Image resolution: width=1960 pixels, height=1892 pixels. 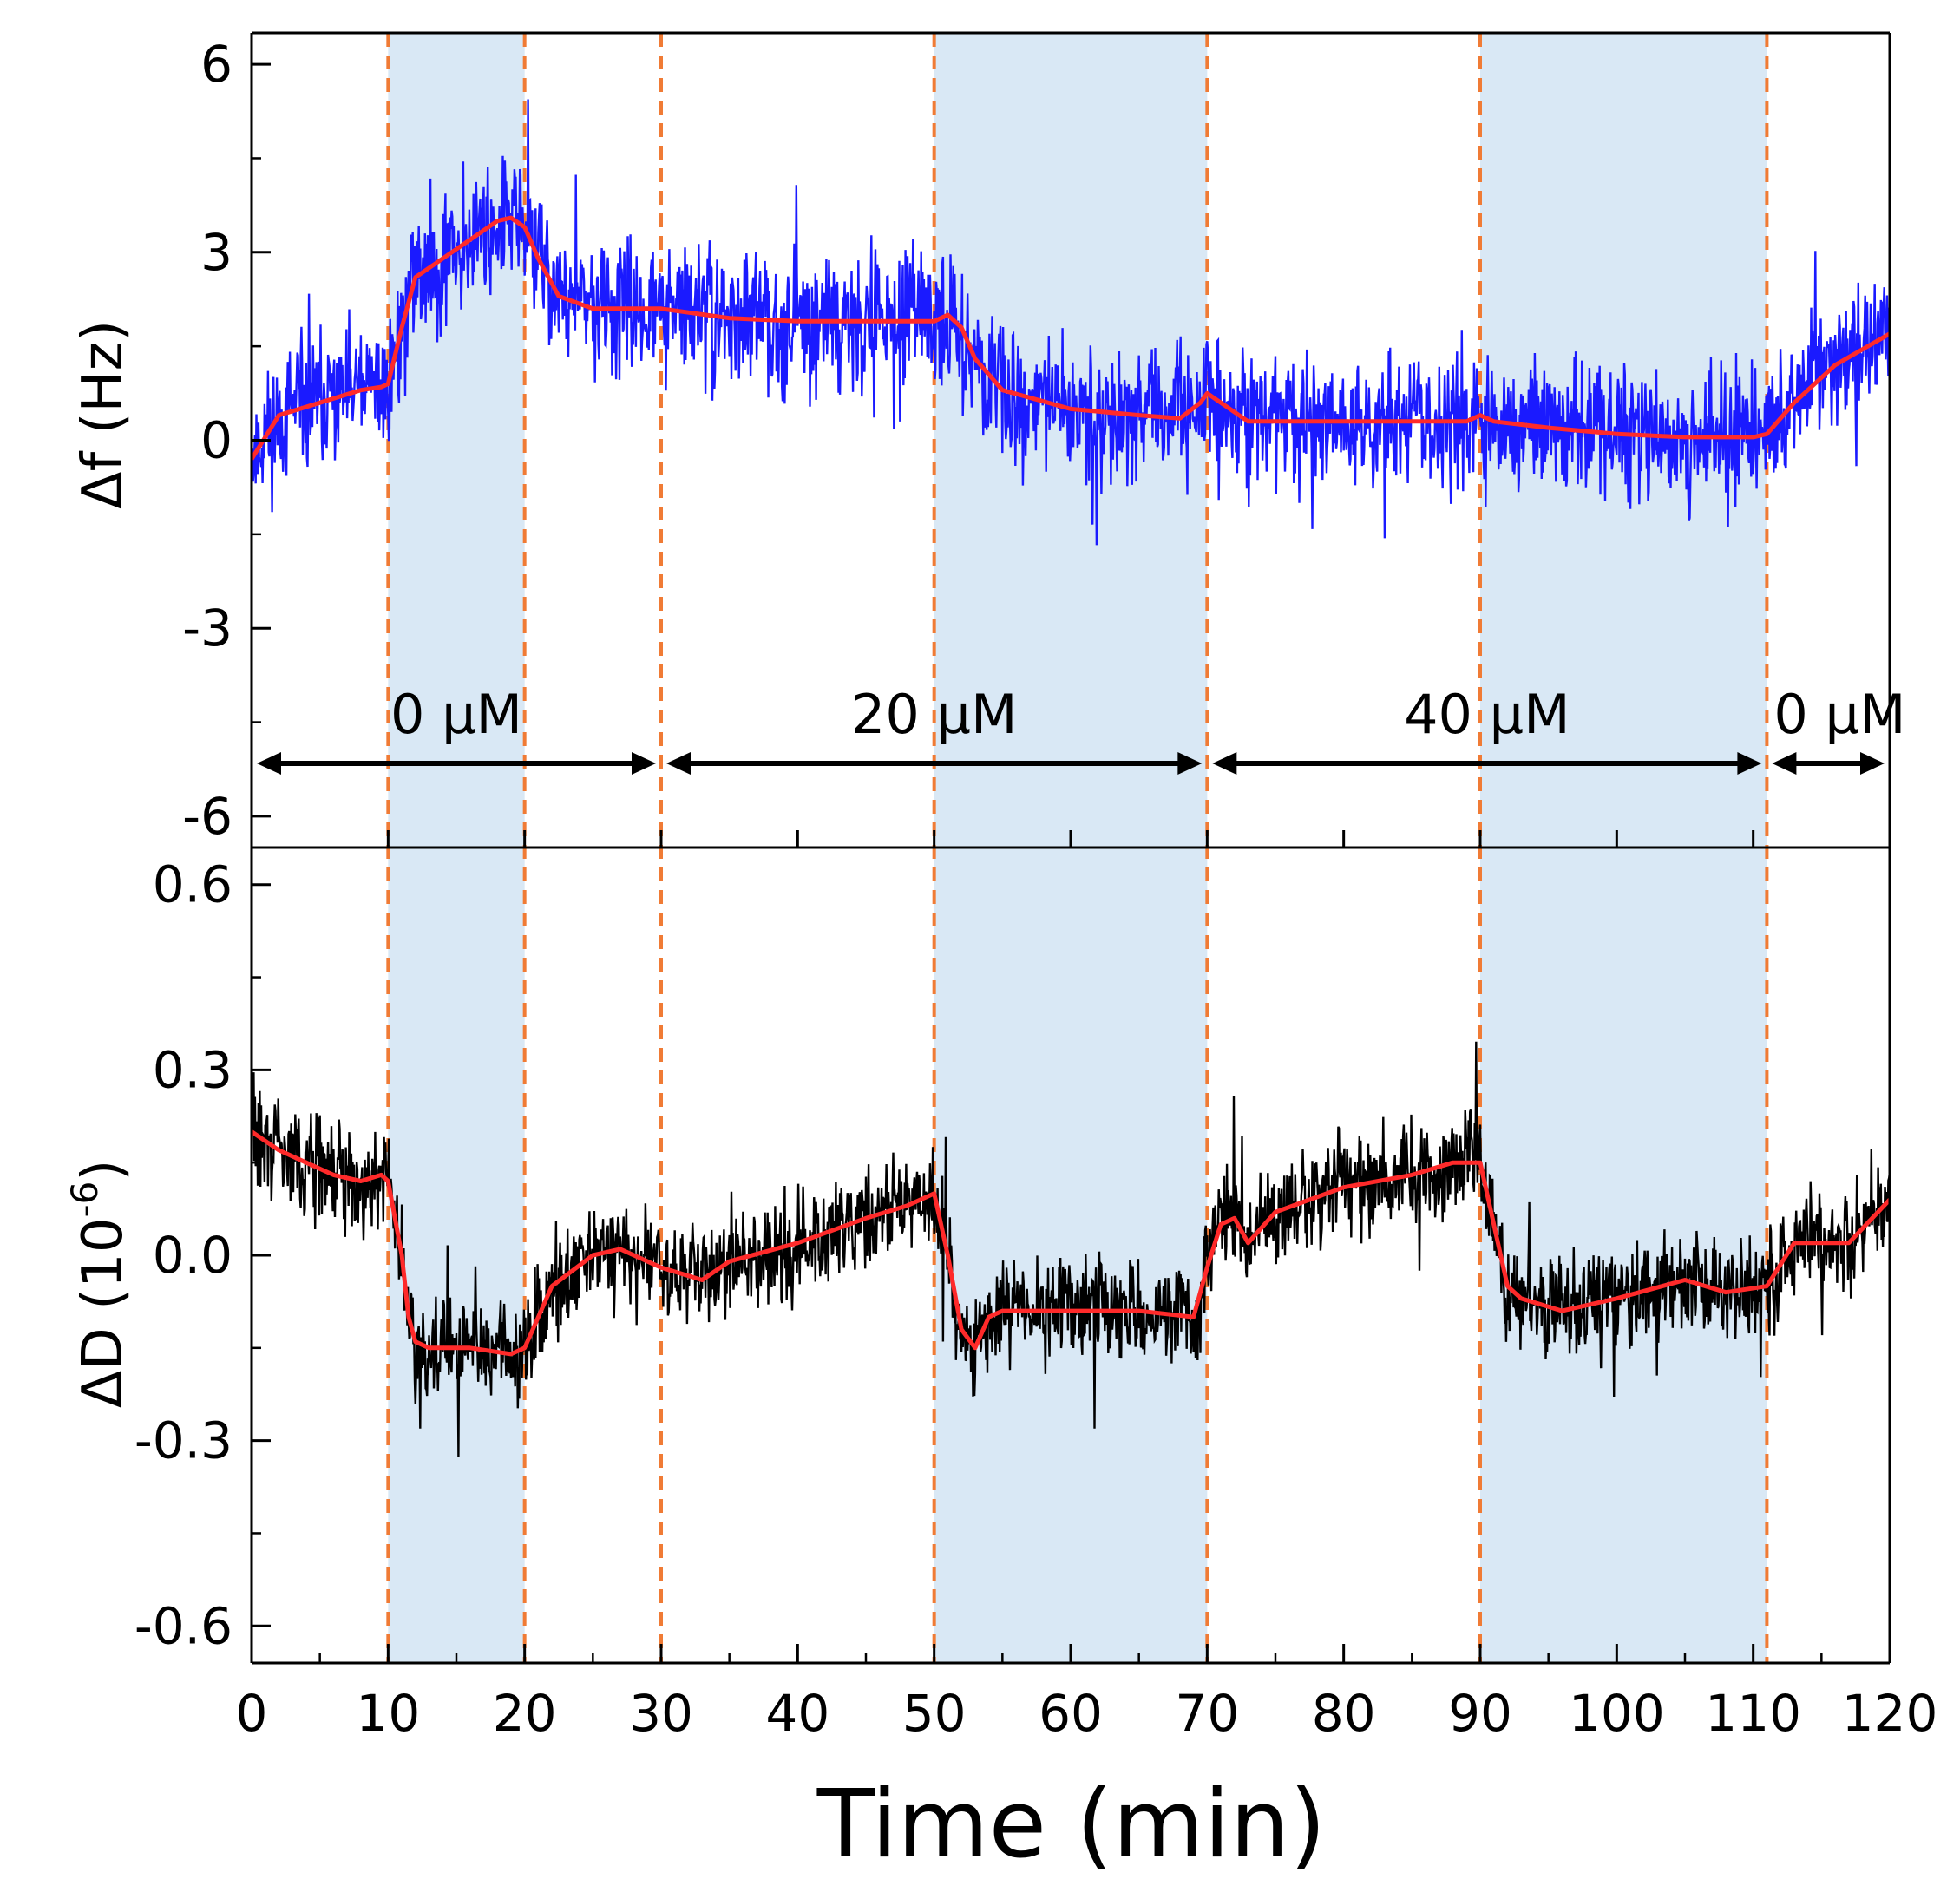 What do you see at coordinates (1081, 729) in the screenshot?
I see `phase-annotation-layer: 0 µM 20 µM 40 µM 0 µM` at bounding box center [1081, 729].